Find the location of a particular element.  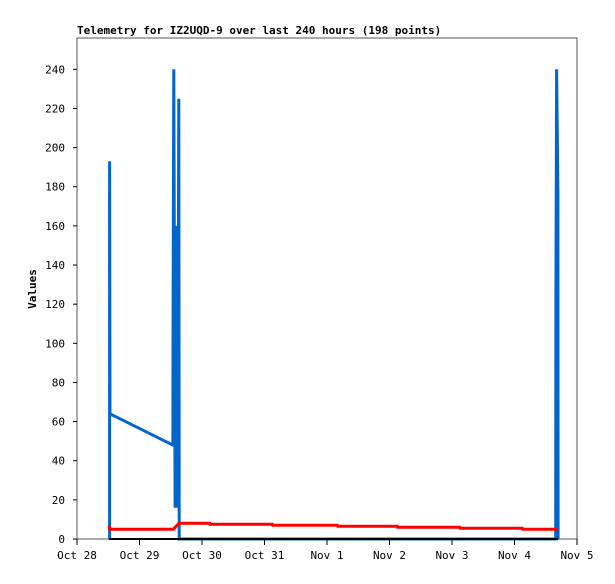

y-tick-label: 160 is located at coordinates (55, 226).